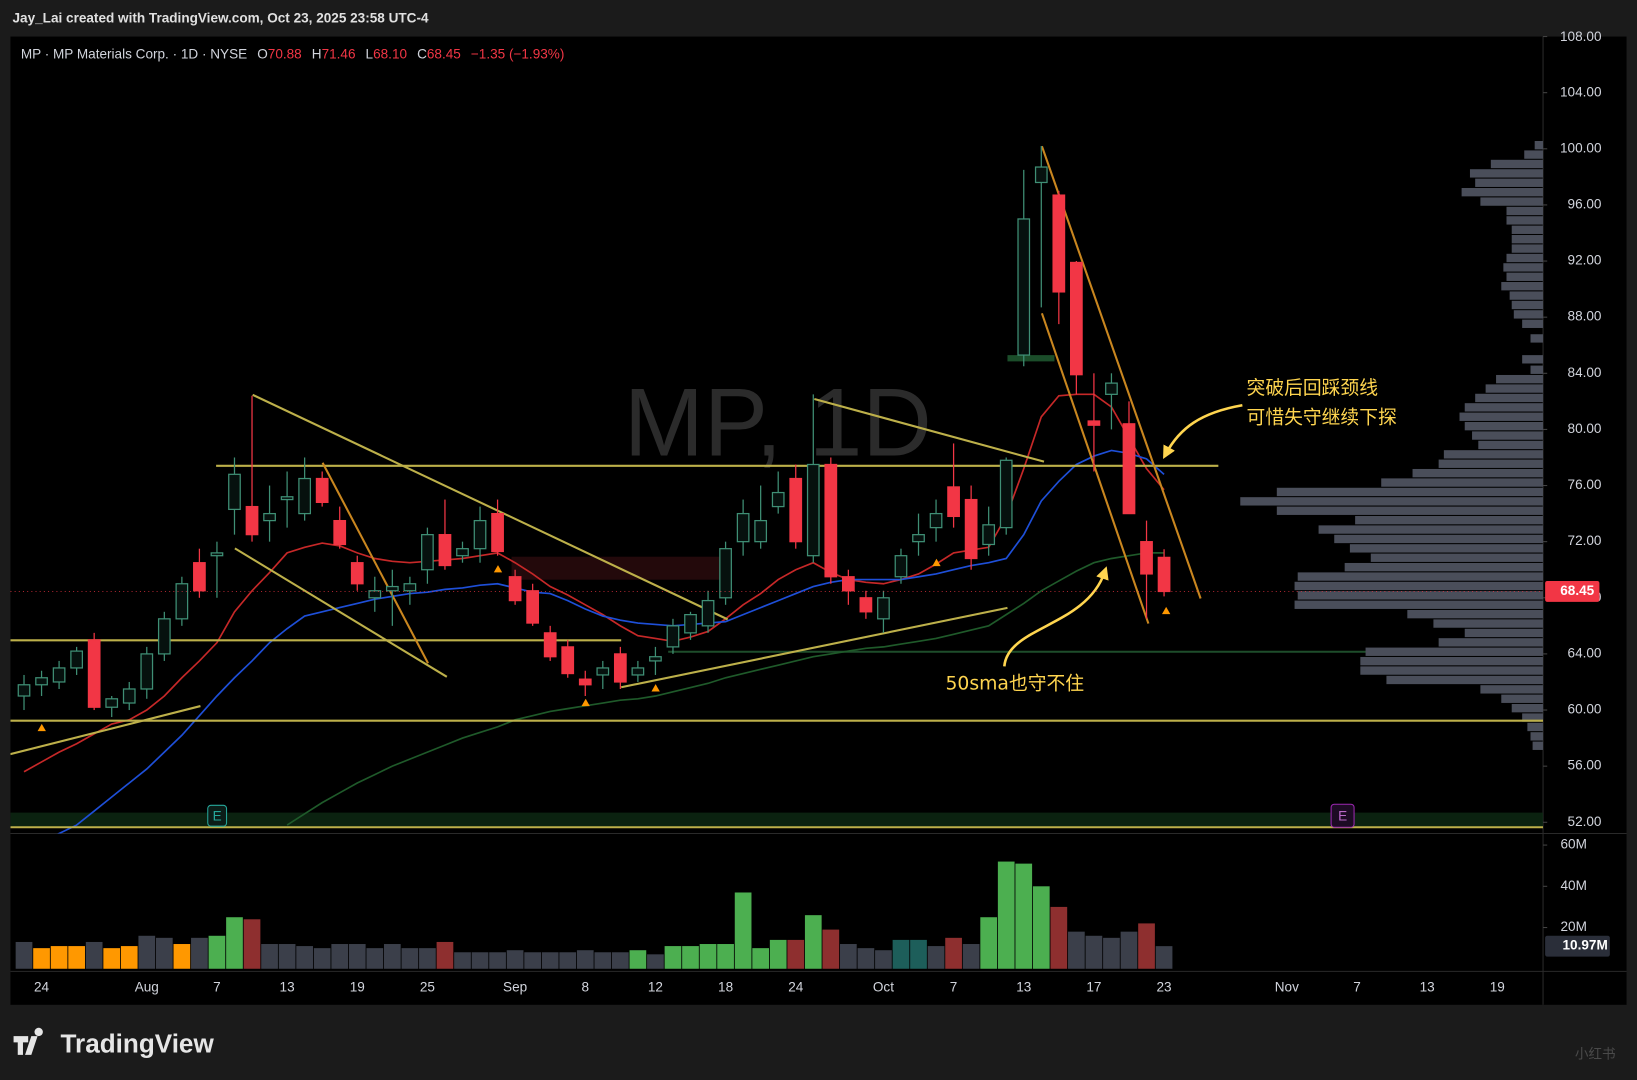  I want to click on ohlc-value: 68.10, so click(390, 53).